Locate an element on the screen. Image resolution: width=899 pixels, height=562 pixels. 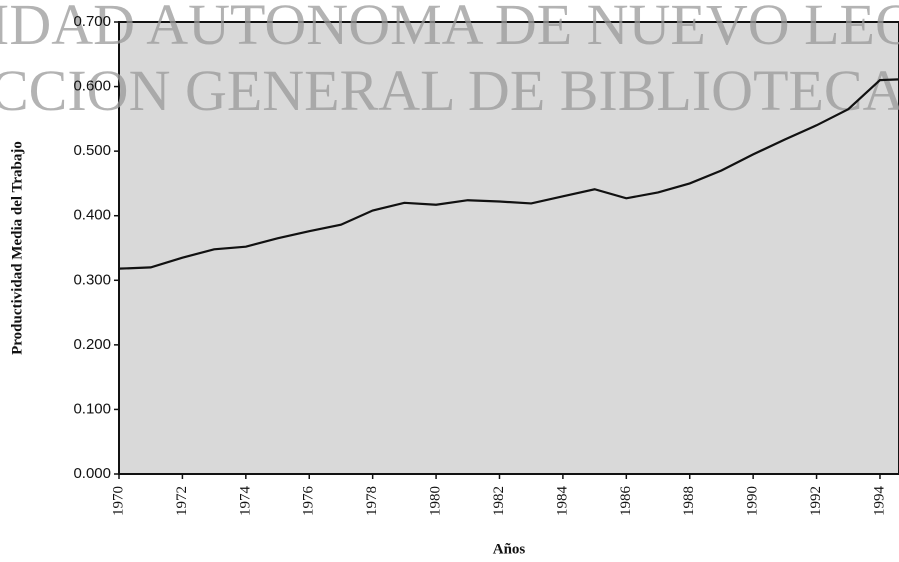
x-tick-label: 1978 is located at coordinates (372, 501).